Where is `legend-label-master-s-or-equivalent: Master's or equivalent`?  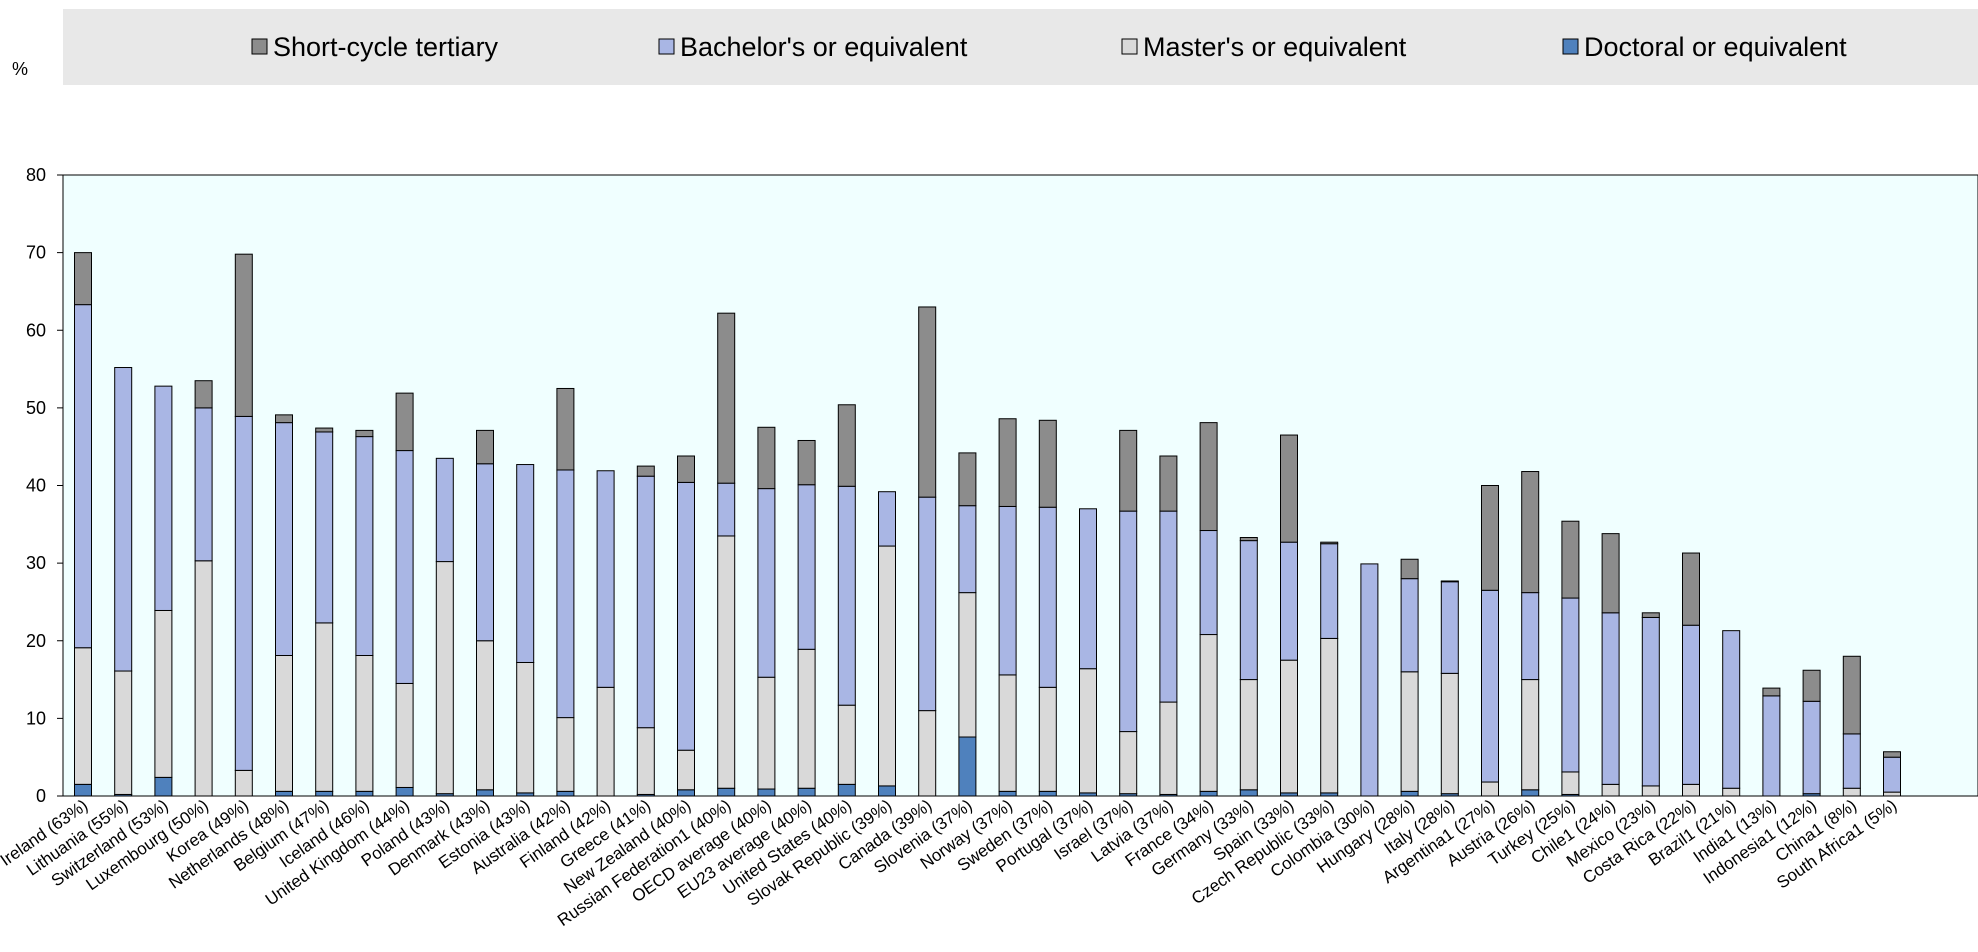 legend-label-master-s-or-equivalent: Master's or equivalent is located at coordinates (1275, 47).